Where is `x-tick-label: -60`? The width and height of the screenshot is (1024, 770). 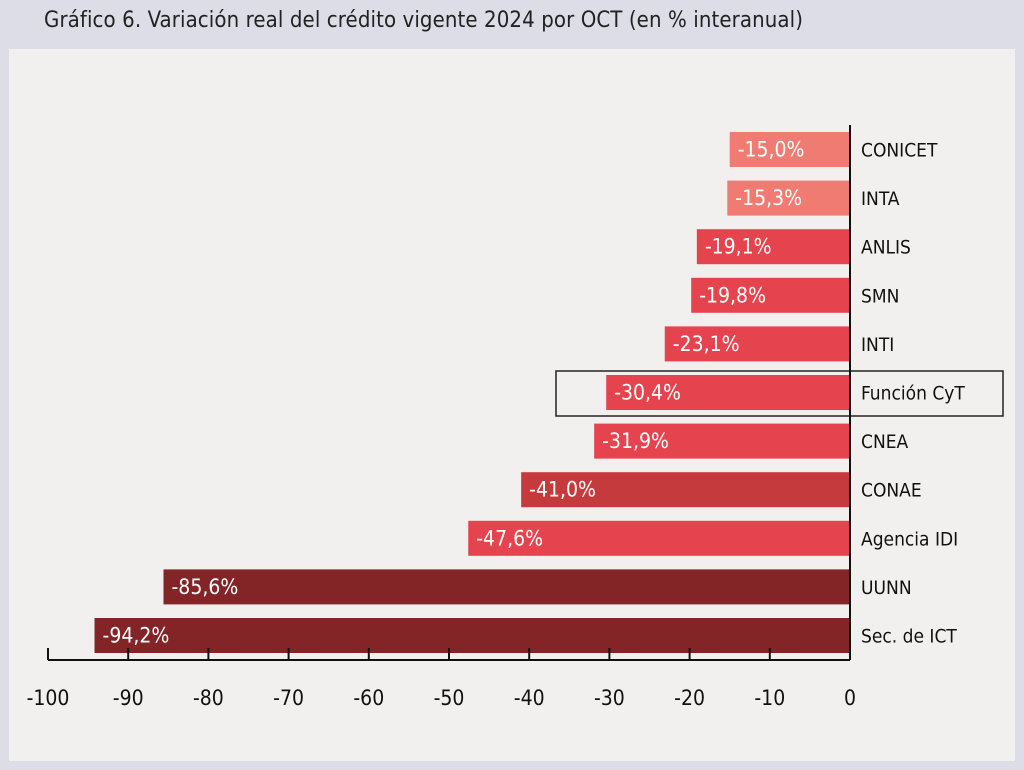
x-tick-label: -60 is located at coordinates (368, 698).